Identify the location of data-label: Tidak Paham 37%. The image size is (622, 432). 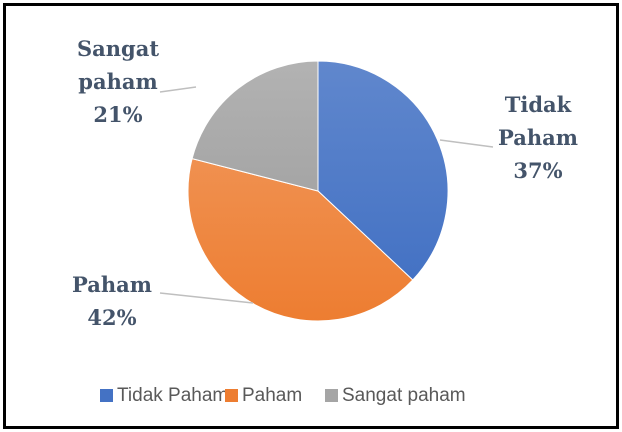
(538, 137).